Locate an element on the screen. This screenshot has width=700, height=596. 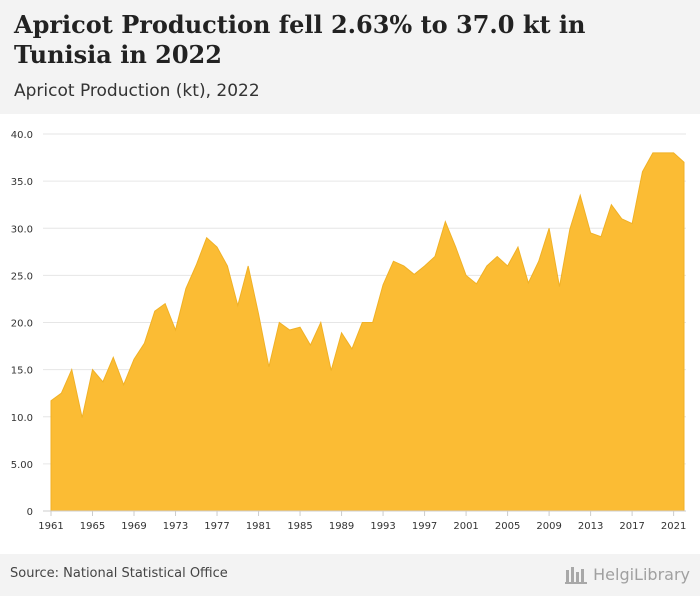
y-tick-label: 10.0 is located at coordinates (22, 418).